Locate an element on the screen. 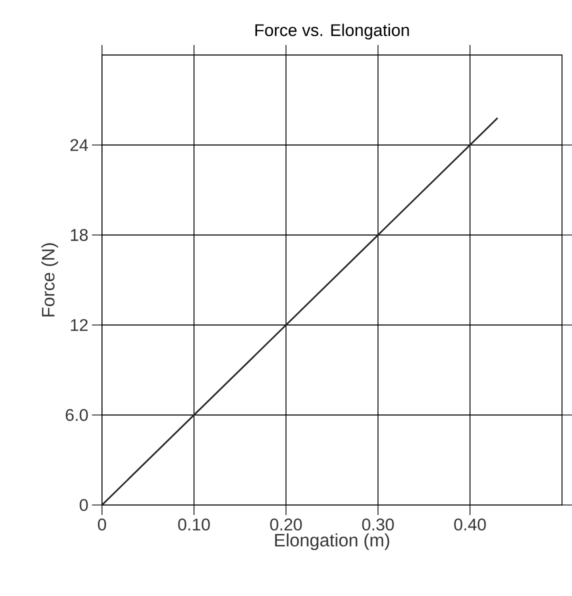  x-tick-label: 0.40 is located at coordinates (470, 524).